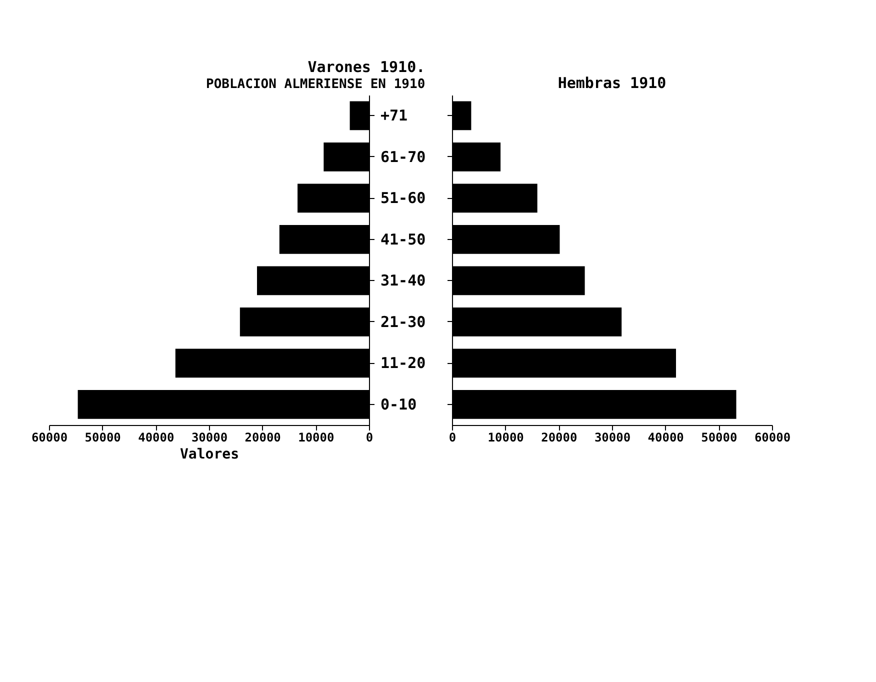  What do you see at coordinates (316, 84) in the screenshot?
I see `chart-subtitle: POBLACION ALMERIENSE EN 1910` at bounding box center [316, 84].